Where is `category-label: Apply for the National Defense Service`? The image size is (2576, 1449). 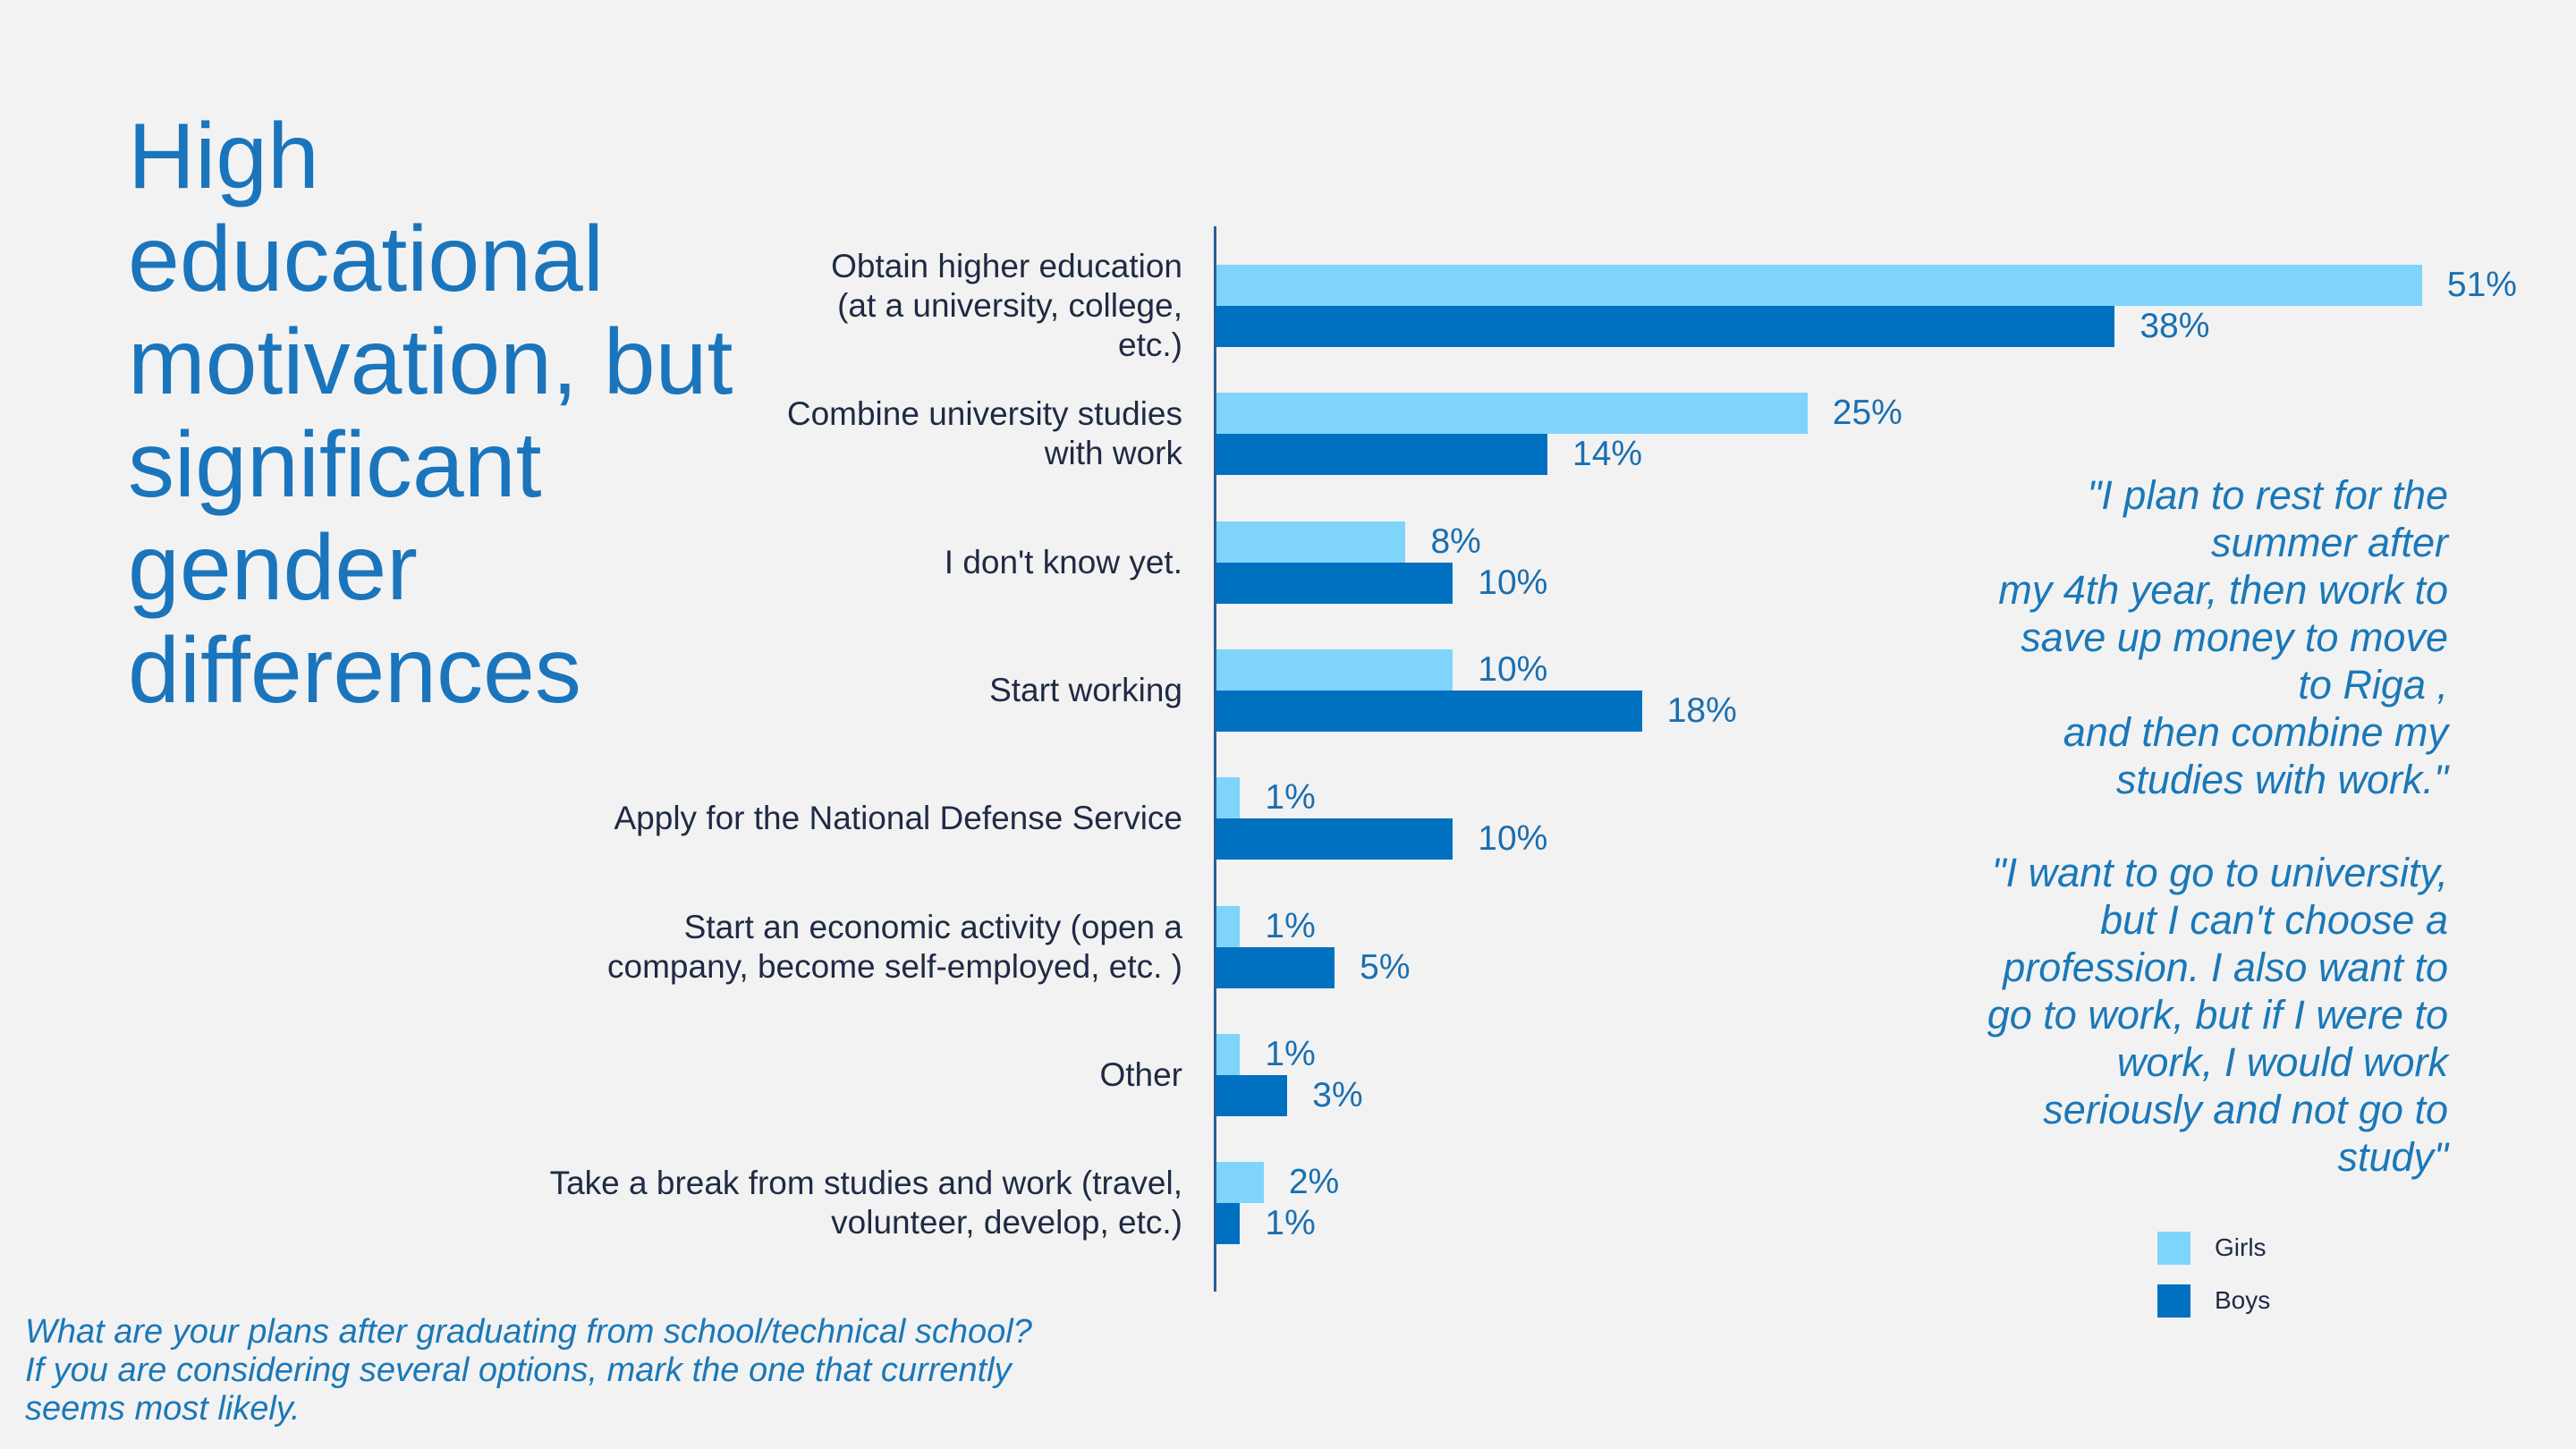 category-label: Apply for the National Defense Service is located at coordinates (898, 818).